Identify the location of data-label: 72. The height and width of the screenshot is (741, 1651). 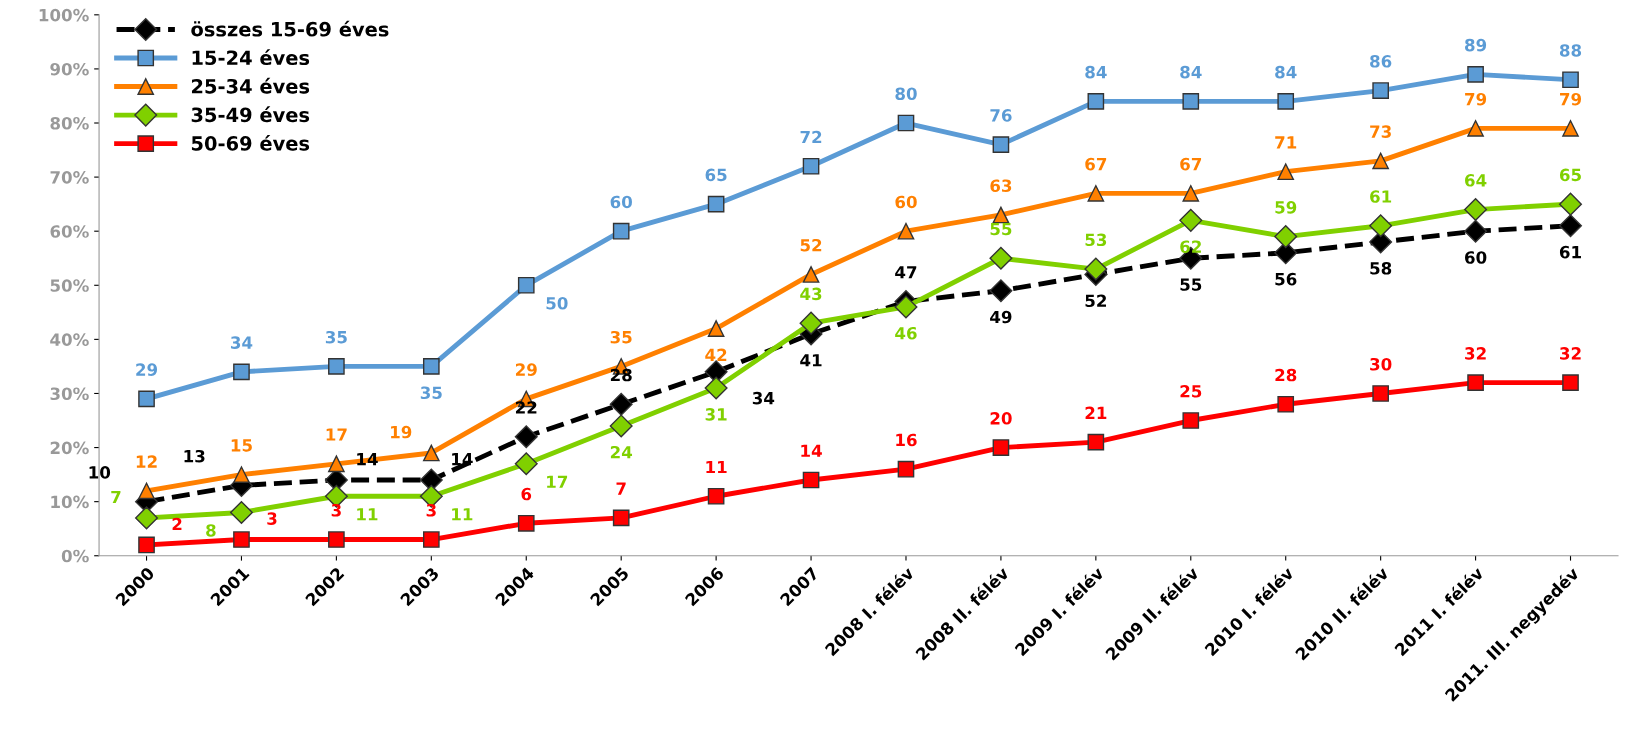
(811, 137).